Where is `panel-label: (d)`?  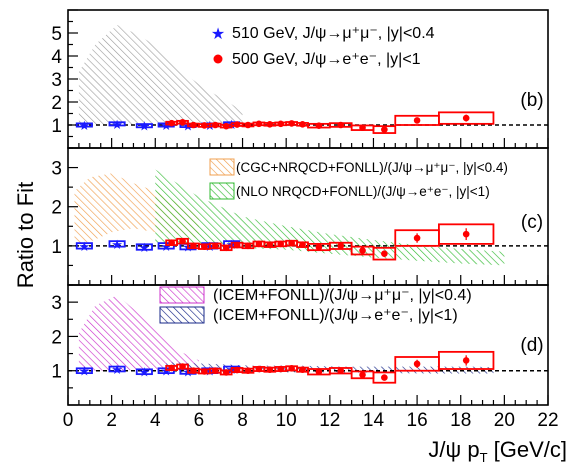 panel-label: (d) is located at coordinates (531, 345).